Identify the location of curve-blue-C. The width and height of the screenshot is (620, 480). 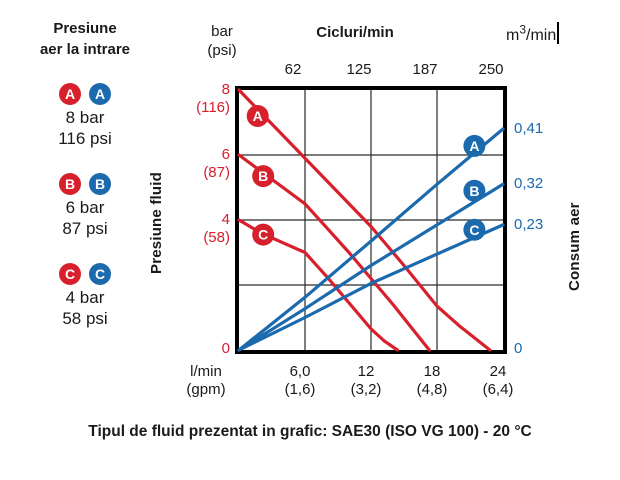
(371, 287).